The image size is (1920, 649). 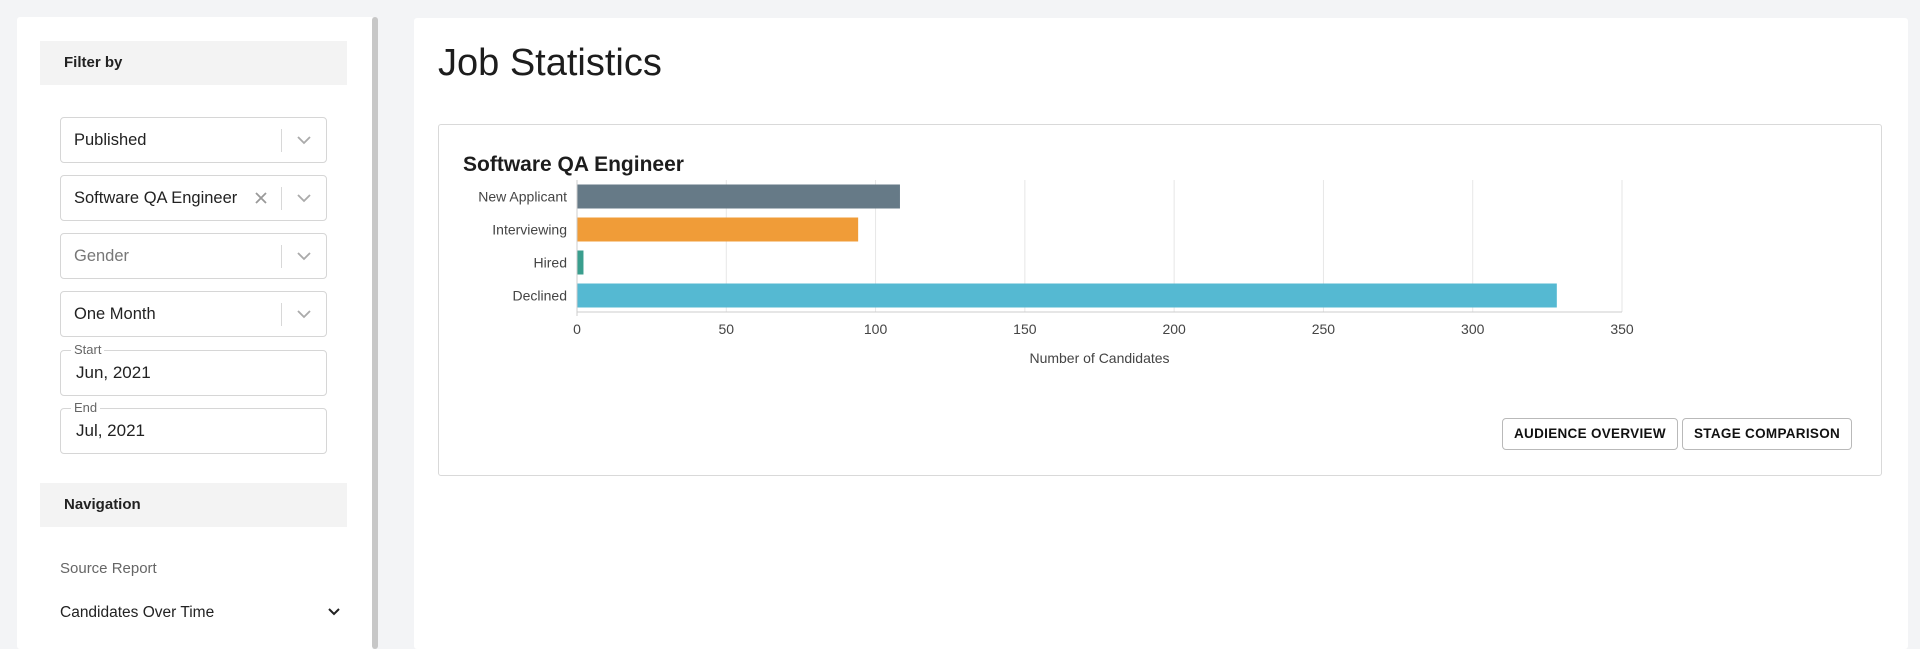 I want to click on stage-comparison-button: STAGE COMPARISON, so click(x=1767, y=434).